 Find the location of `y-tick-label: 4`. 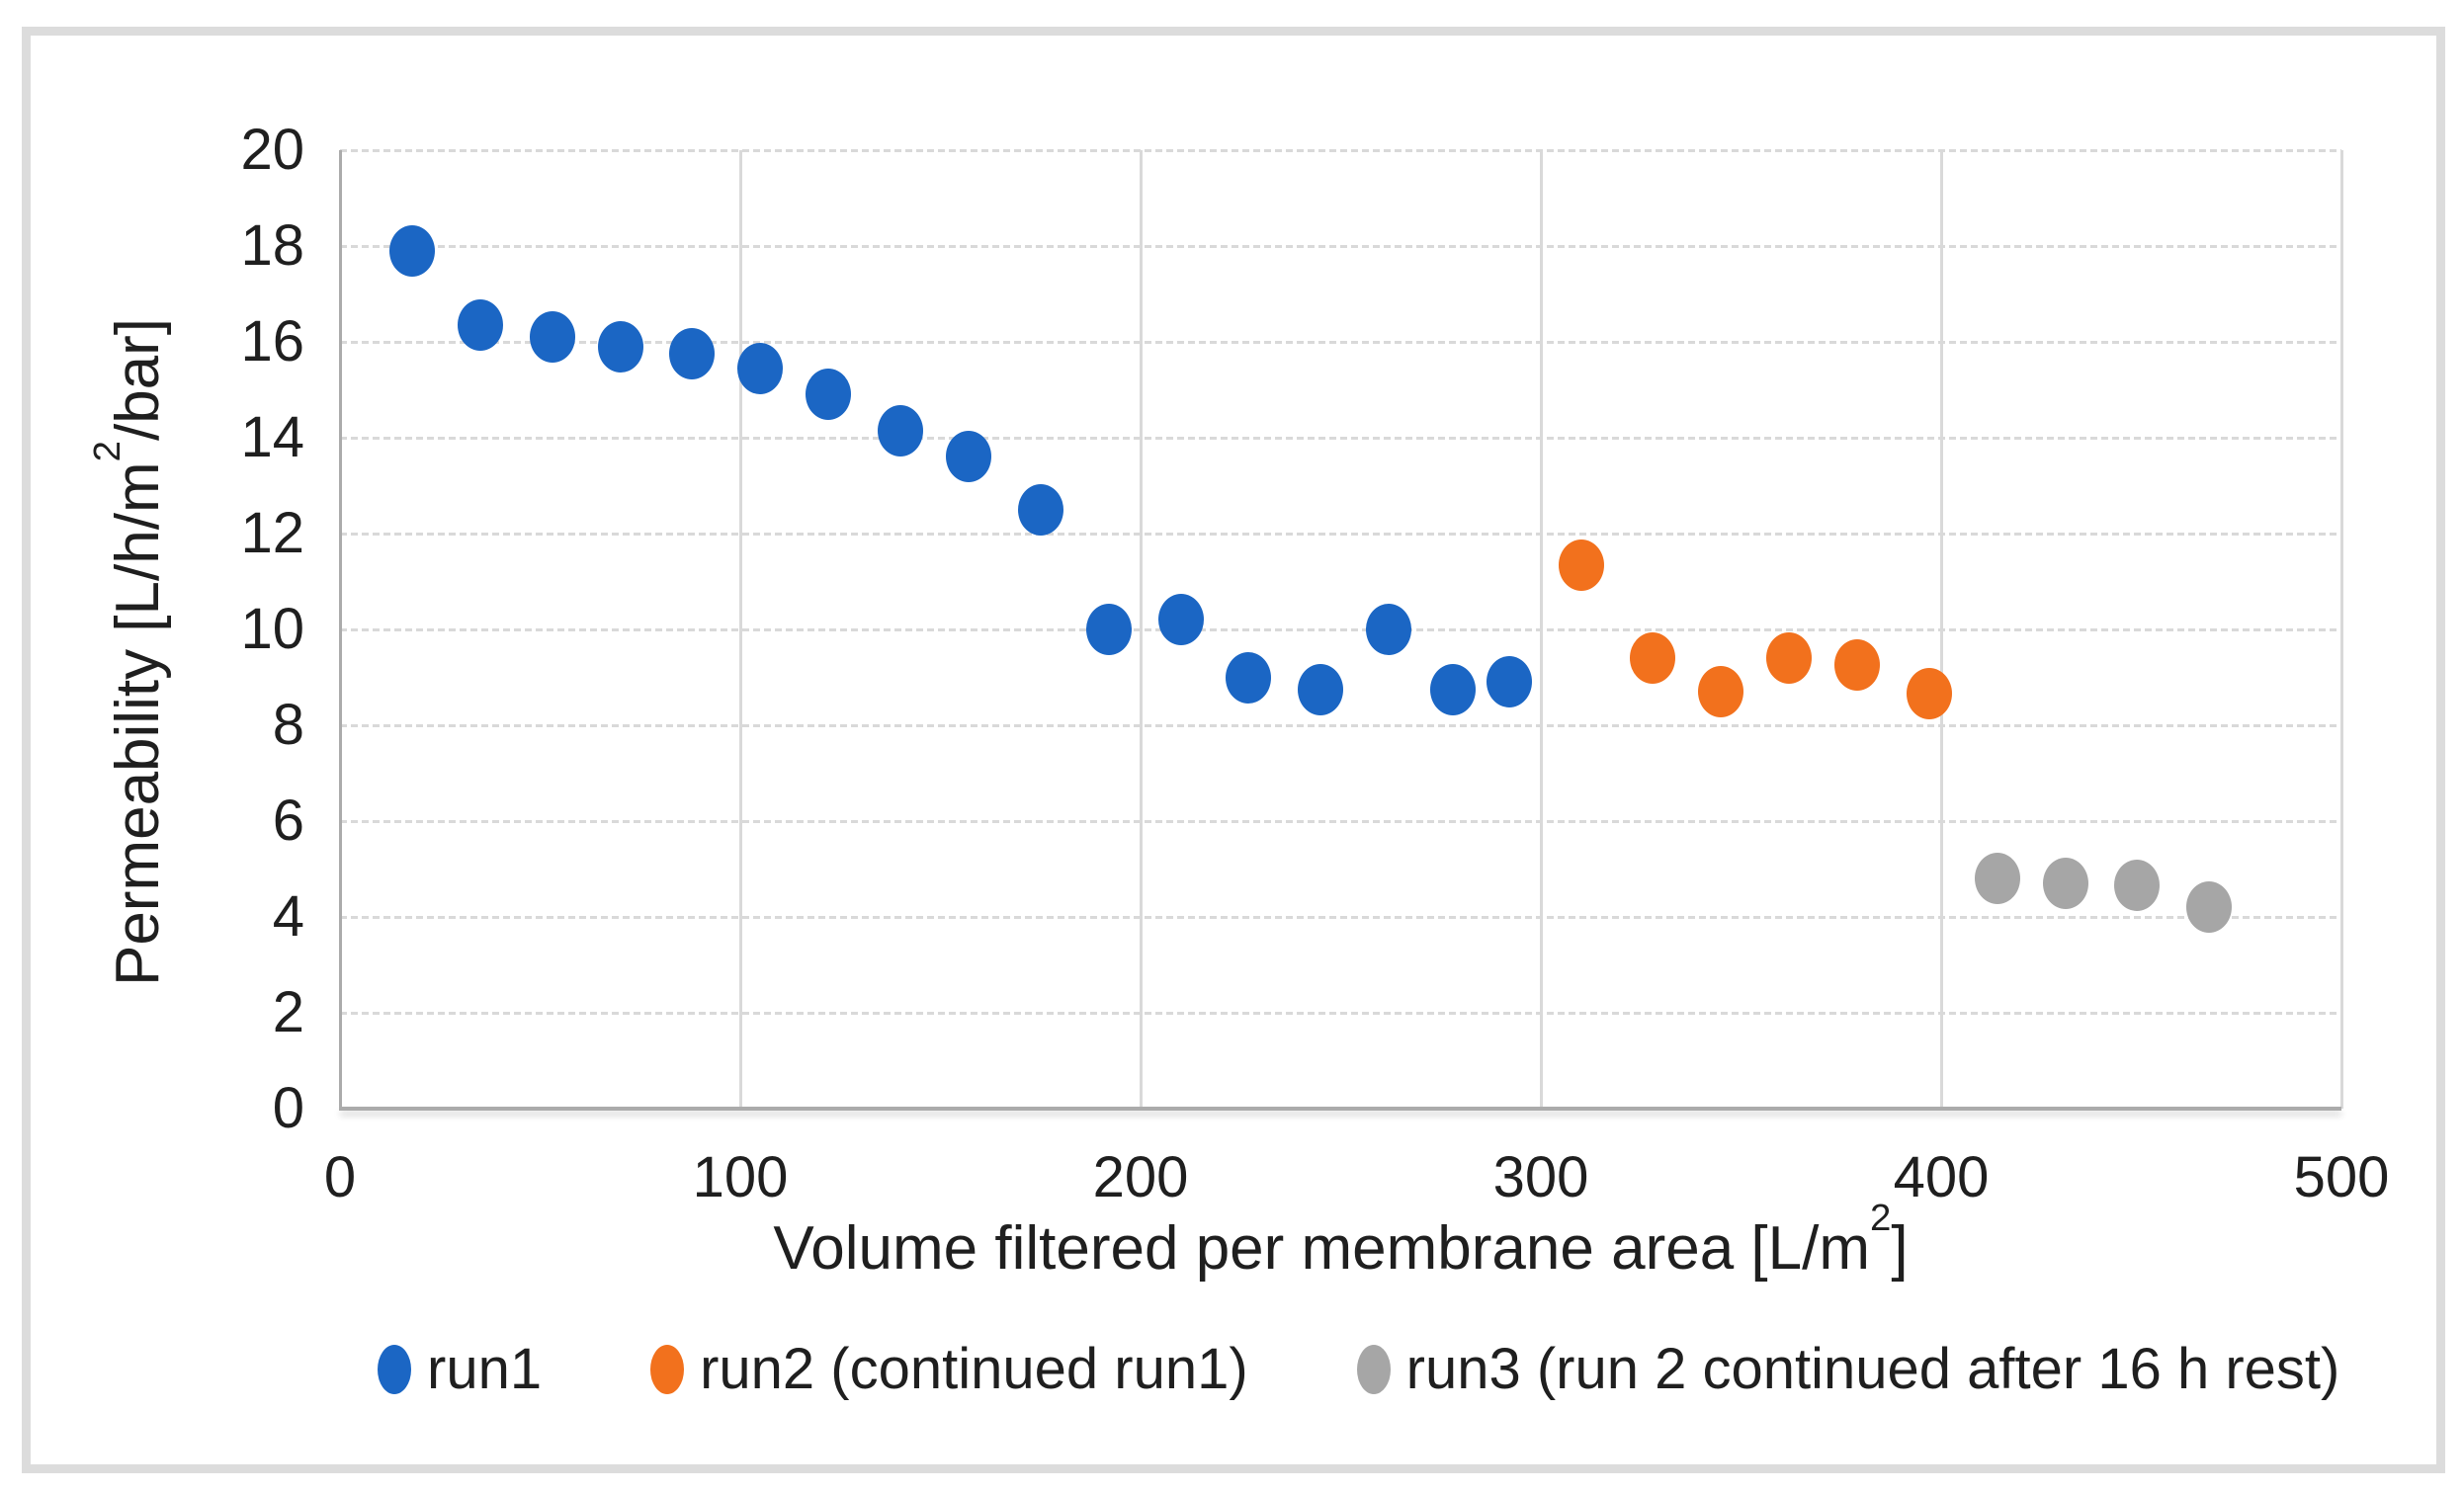

y-tick-label: 4 is located at coordinates (288, 916).